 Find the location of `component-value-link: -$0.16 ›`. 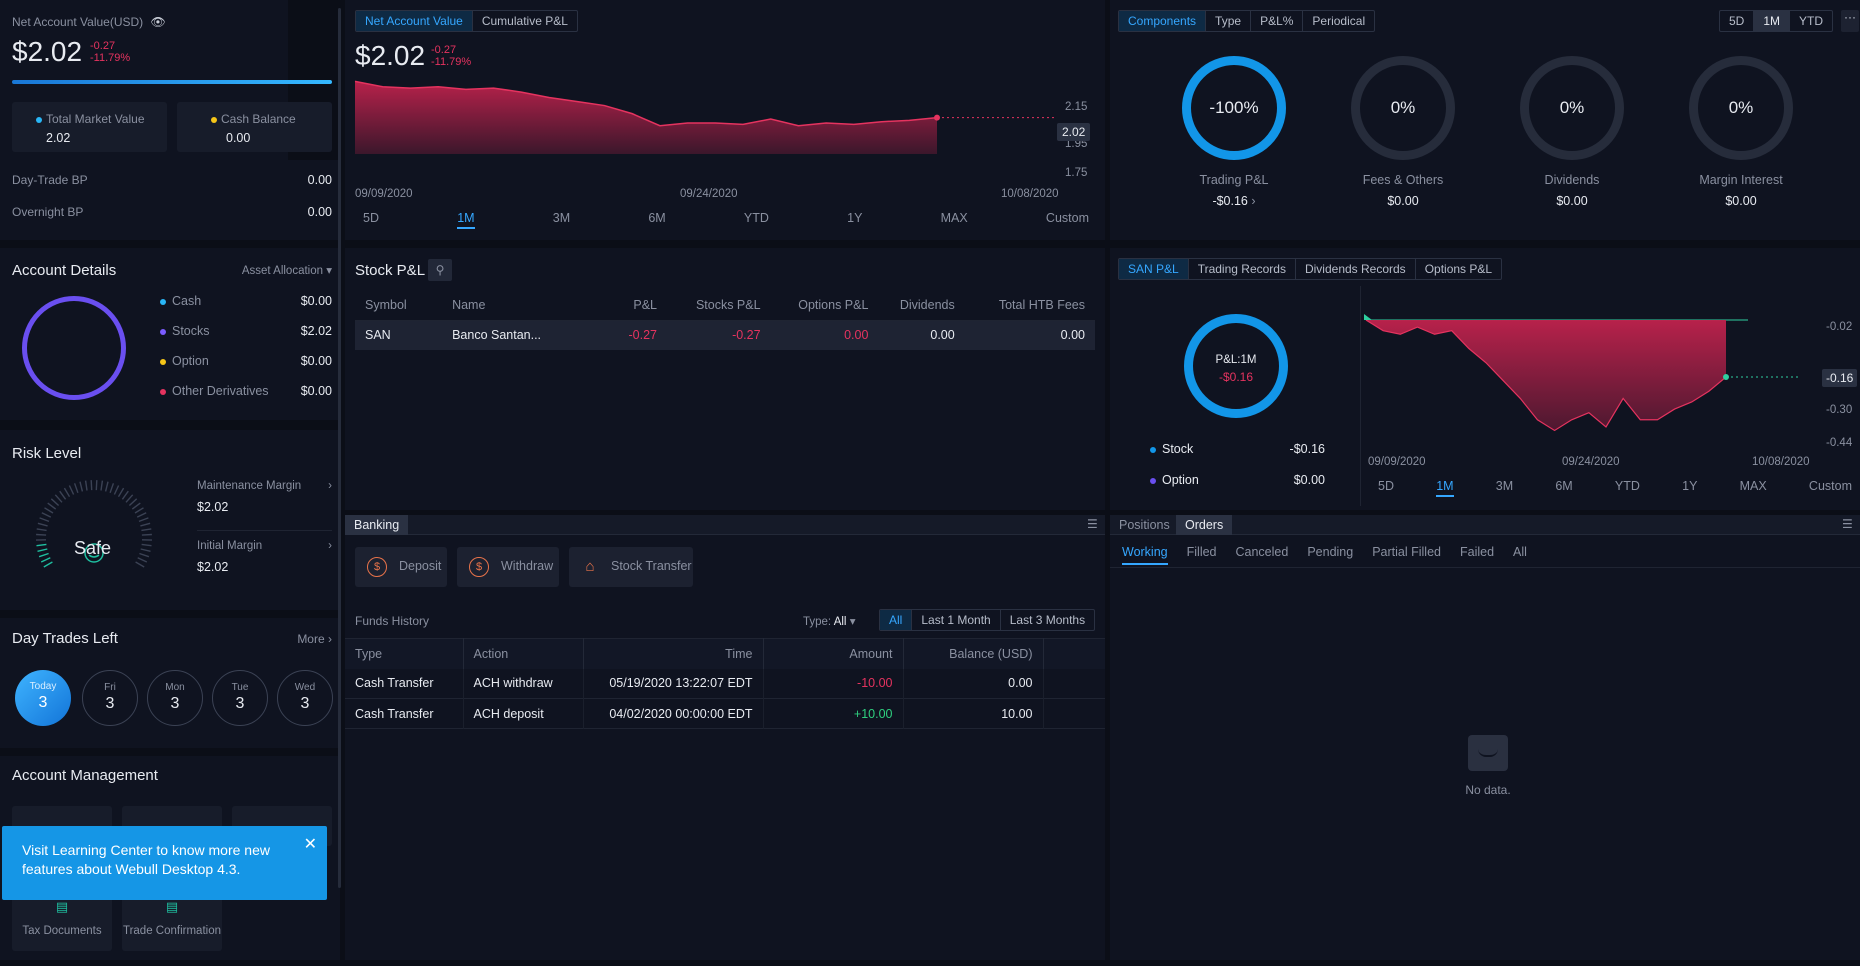

component-value-link: -$0.16 › is located at coordinates (1234, 201).